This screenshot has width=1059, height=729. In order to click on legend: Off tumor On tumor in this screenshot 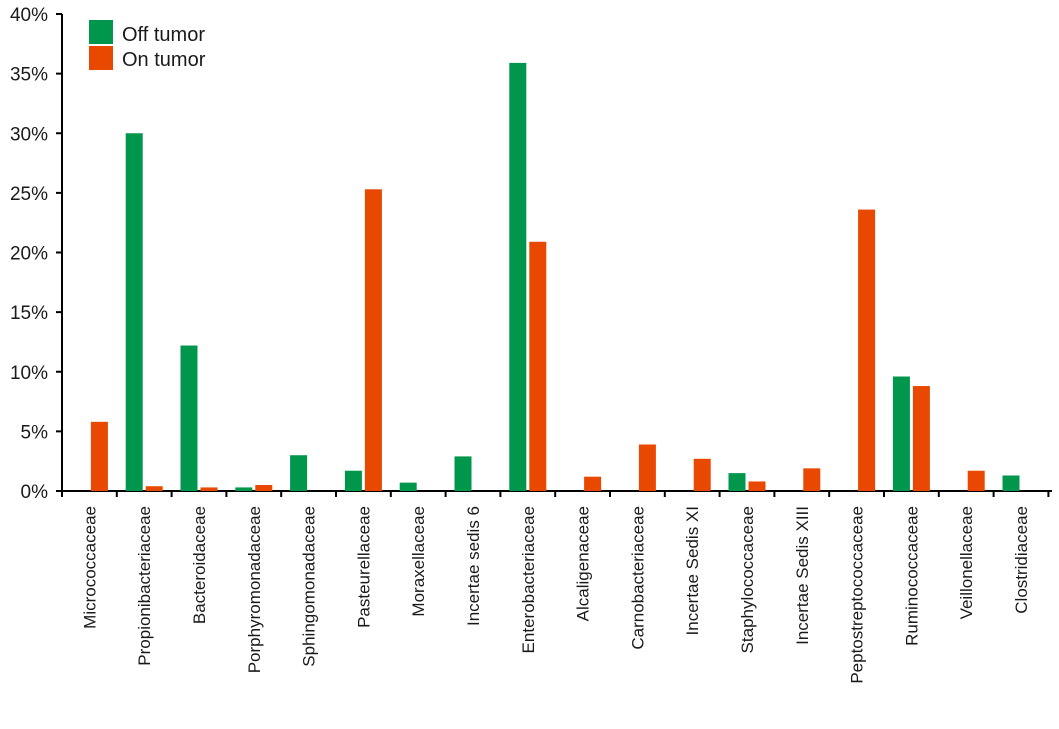, I will do `click(147, 45)`.